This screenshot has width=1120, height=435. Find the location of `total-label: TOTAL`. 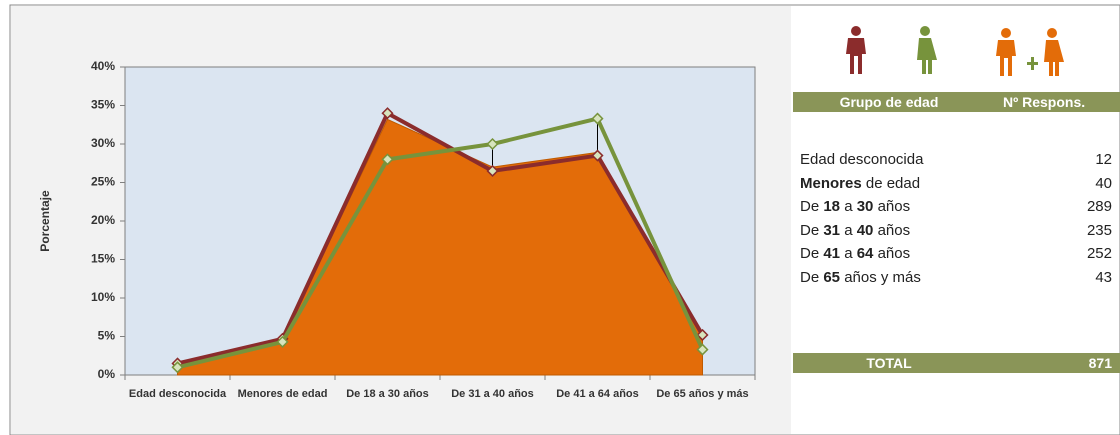

total-label: TOTAL is located at coordinates (889, 363).